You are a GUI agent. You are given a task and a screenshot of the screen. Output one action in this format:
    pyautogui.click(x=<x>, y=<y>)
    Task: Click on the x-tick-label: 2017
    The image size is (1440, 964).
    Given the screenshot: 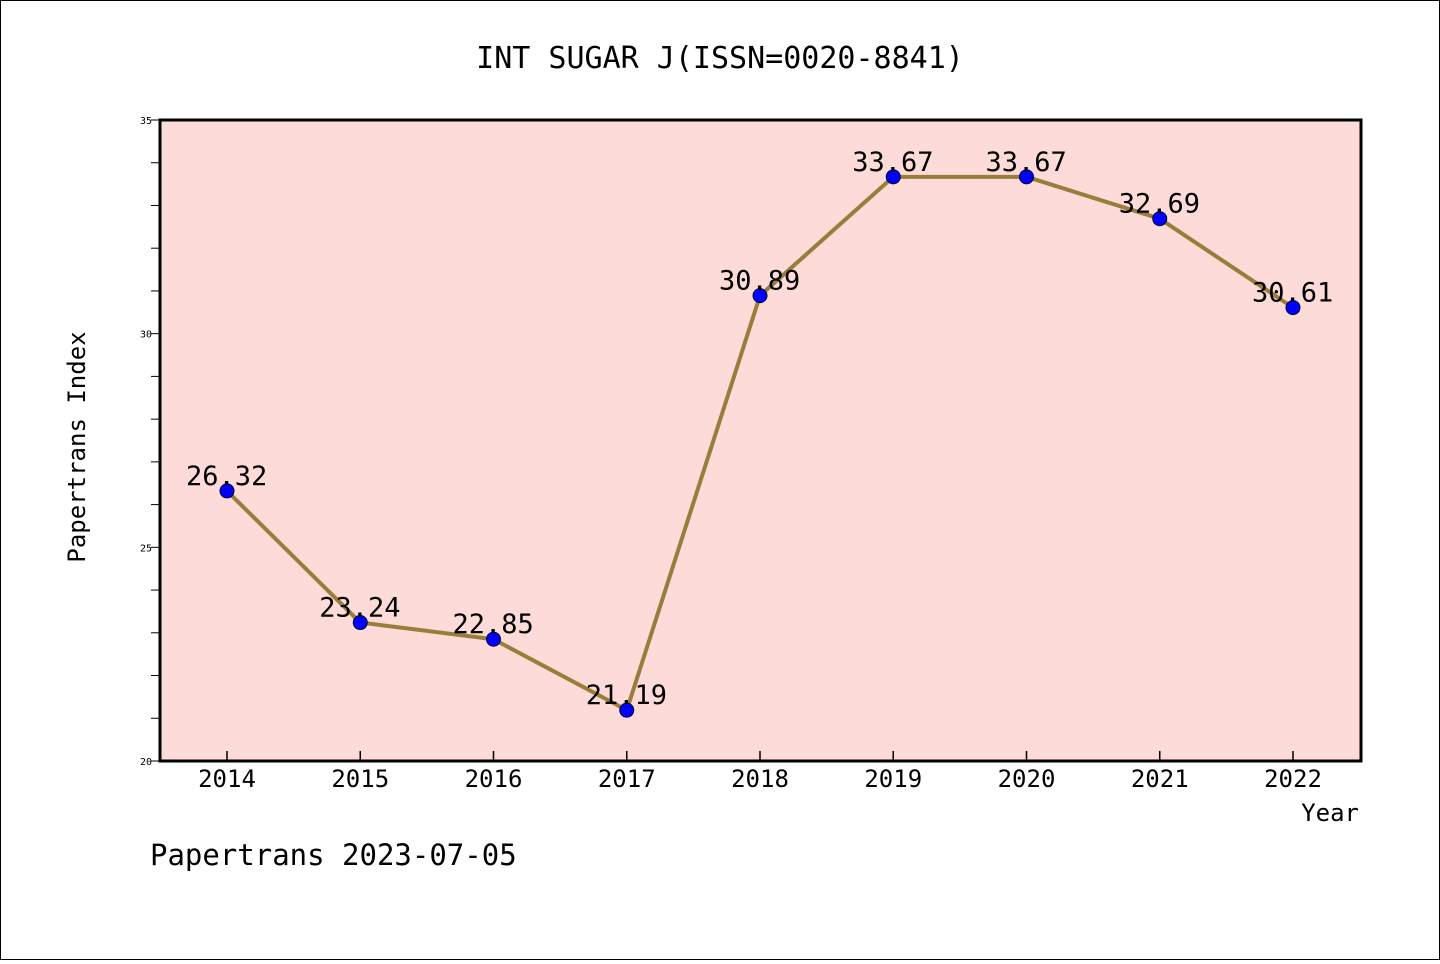 What is the action you would take?
    pyautogui.click(x=627, y=779)
    